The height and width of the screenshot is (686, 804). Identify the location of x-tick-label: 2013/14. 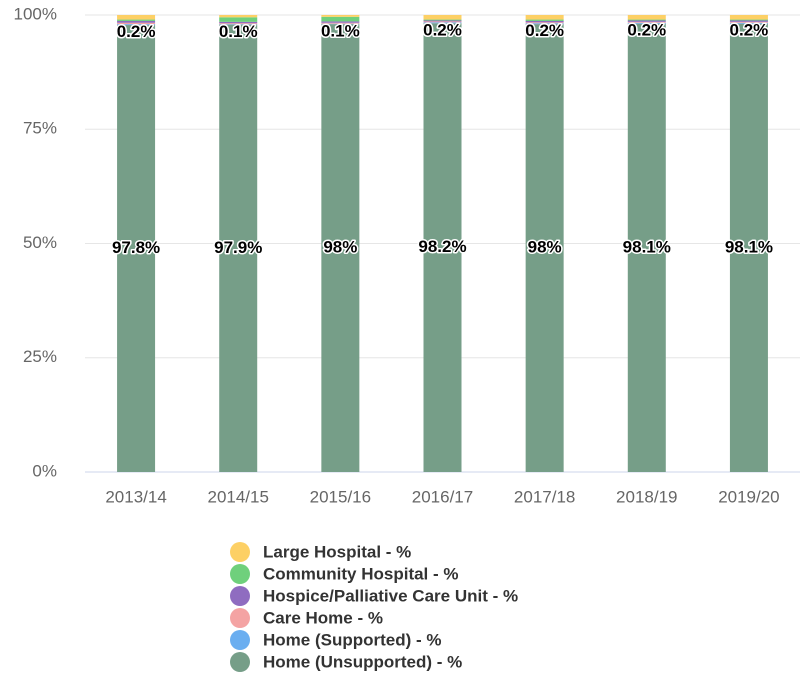
(135, 496).